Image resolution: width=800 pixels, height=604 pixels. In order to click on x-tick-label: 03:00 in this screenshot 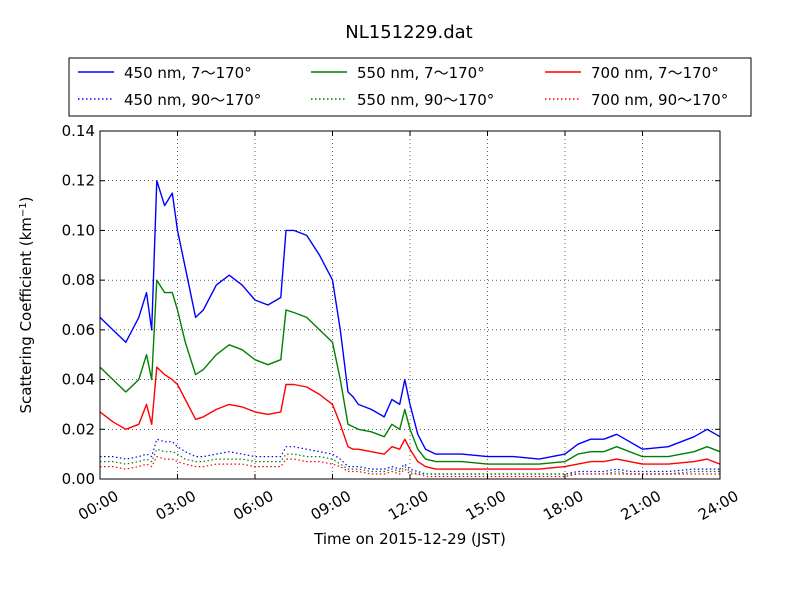, I will do `click(176, 505)`.